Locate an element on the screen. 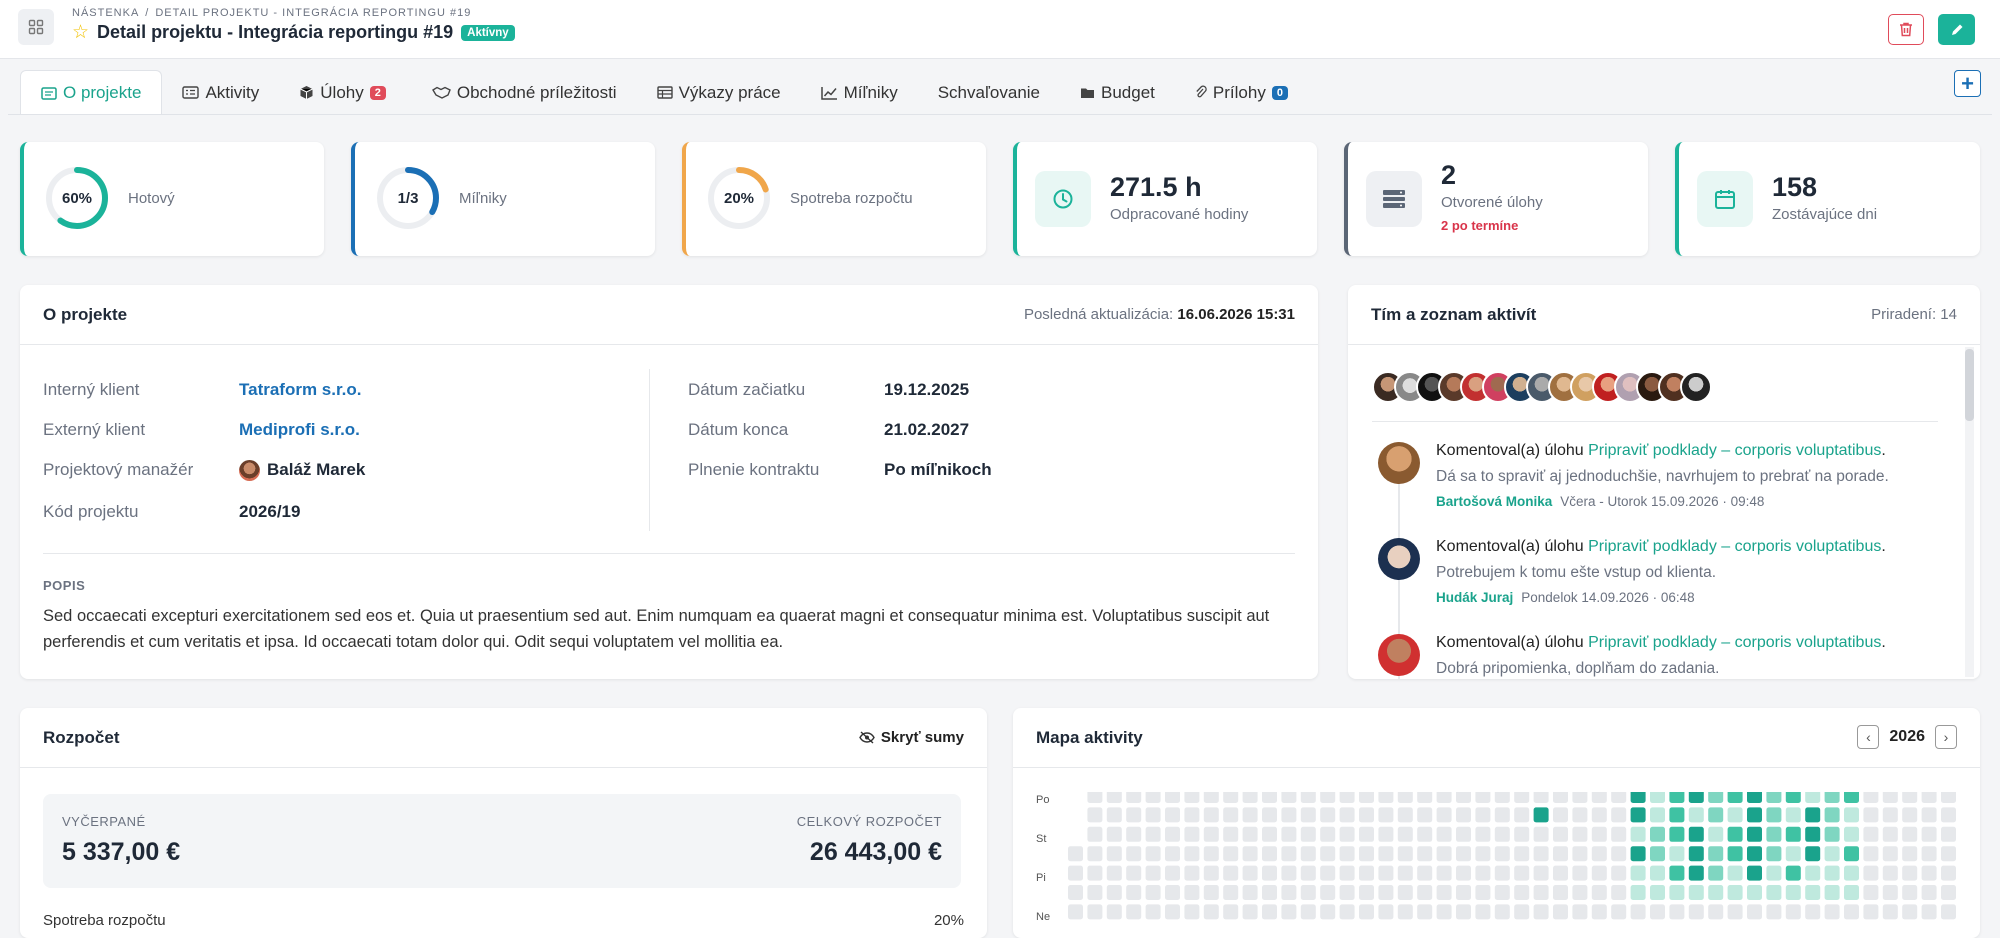  tab-o-projekte: O projekte is located at coordinates (91, 92).